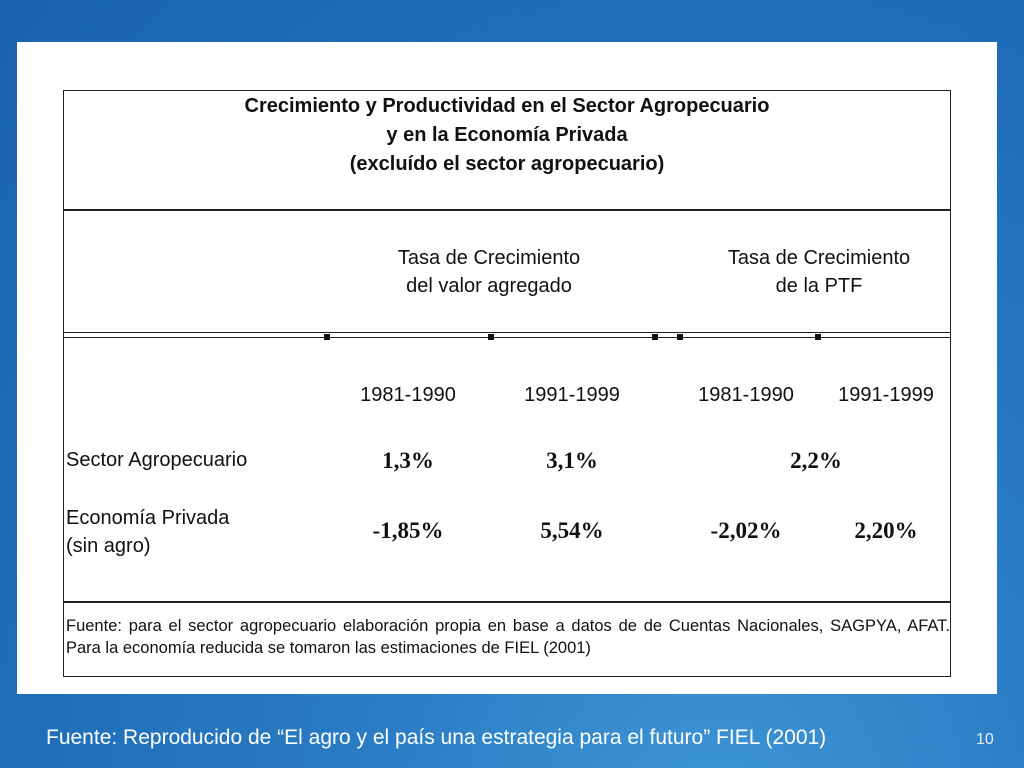 The height and width of the screenshot is (768, 1024). I want to click on group-header-line-2: de la PTF, so click(819, 286).